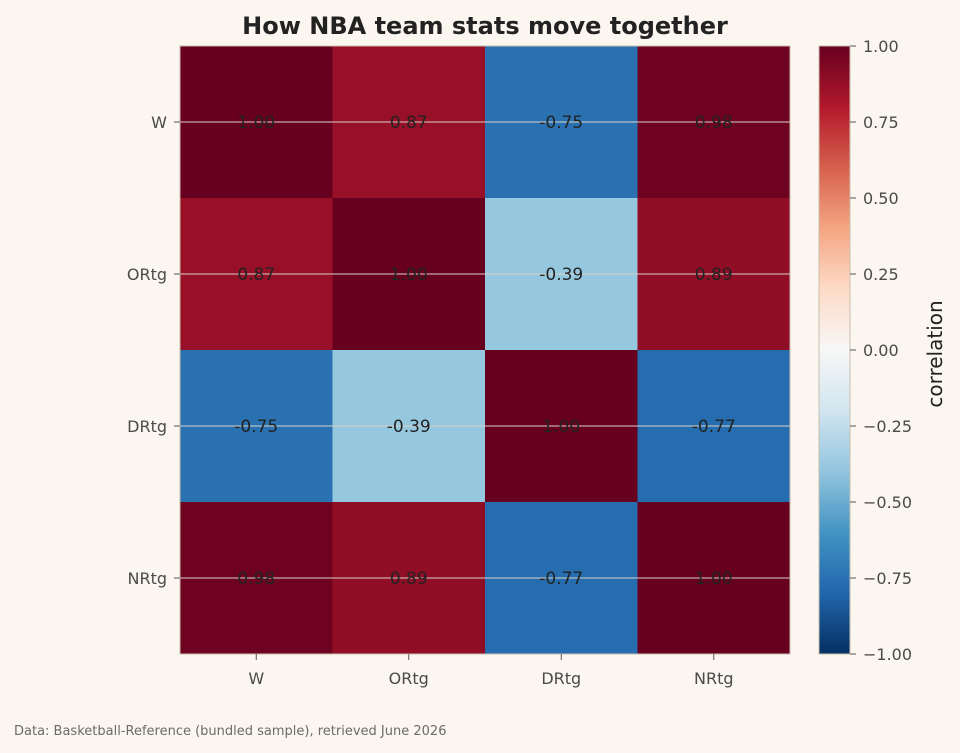 The width and height of the screenshot is (960, 753). What do you see at coordinates (887, 578) in the screenshot?
I see `colorbar-tick-label: −0.75` at bounding box center [887, 578].